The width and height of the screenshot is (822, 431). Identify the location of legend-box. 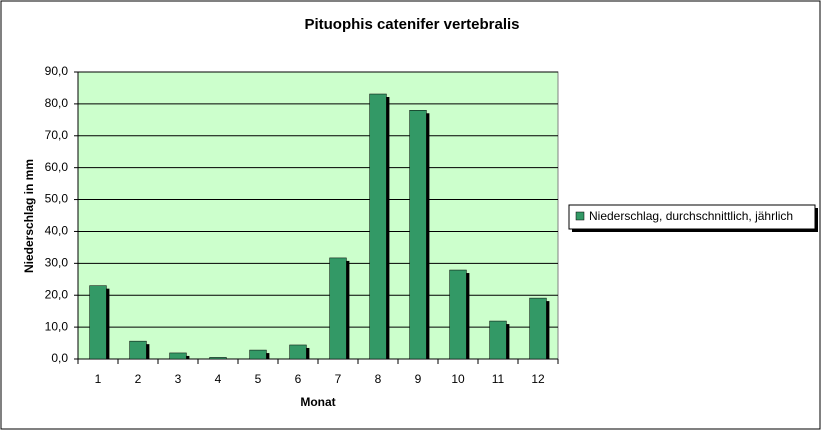
(692, 217).